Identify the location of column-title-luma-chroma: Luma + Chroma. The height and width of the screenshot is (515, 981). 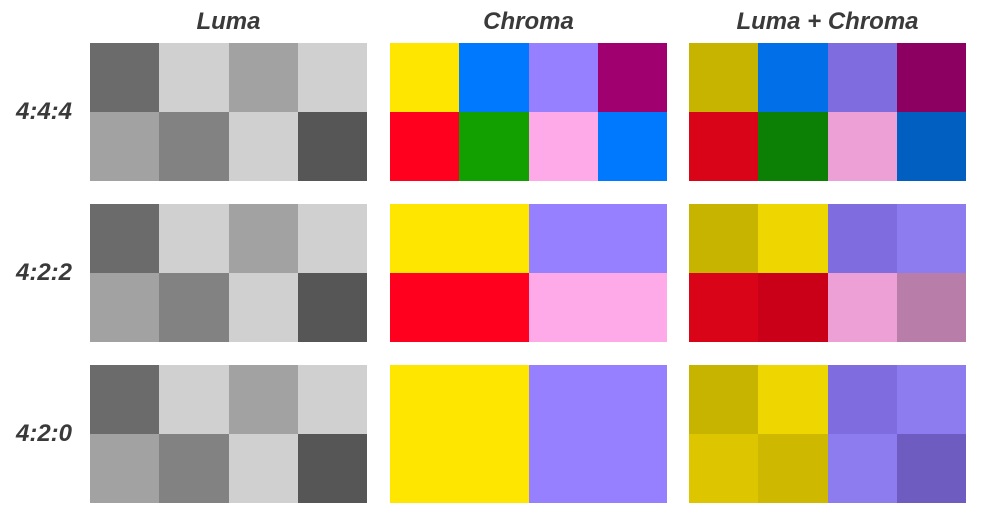
(827, 21).